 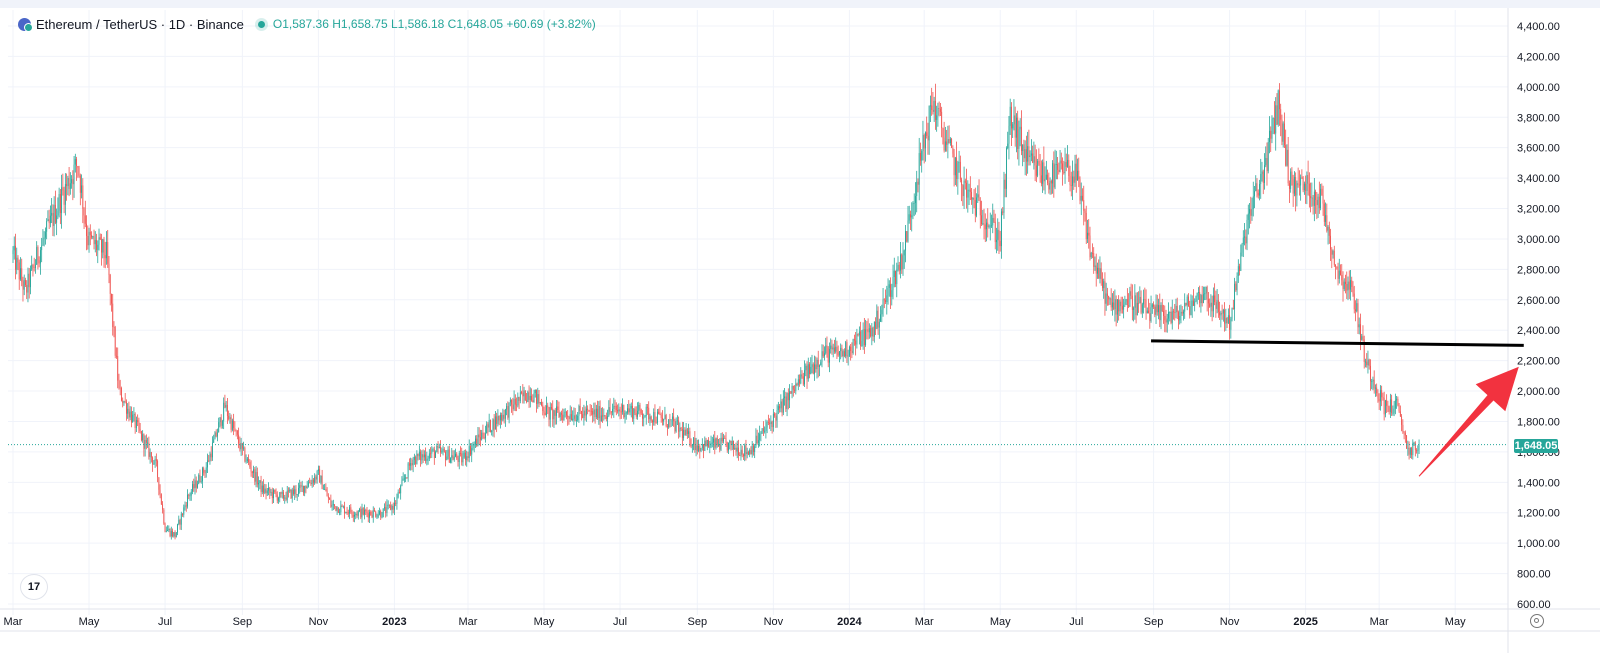 What do you see at coordinates (1534, 575) in the screenshot?
I see `y-tick-label: 800.00` at bounding box center [1534, 575].